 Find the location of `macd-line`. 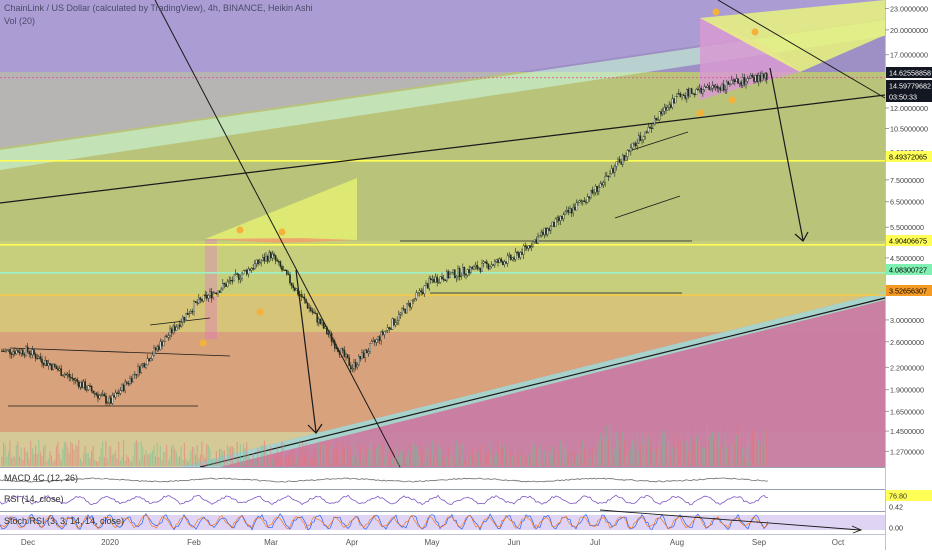

macd-line is located at coordinates (384, 480).